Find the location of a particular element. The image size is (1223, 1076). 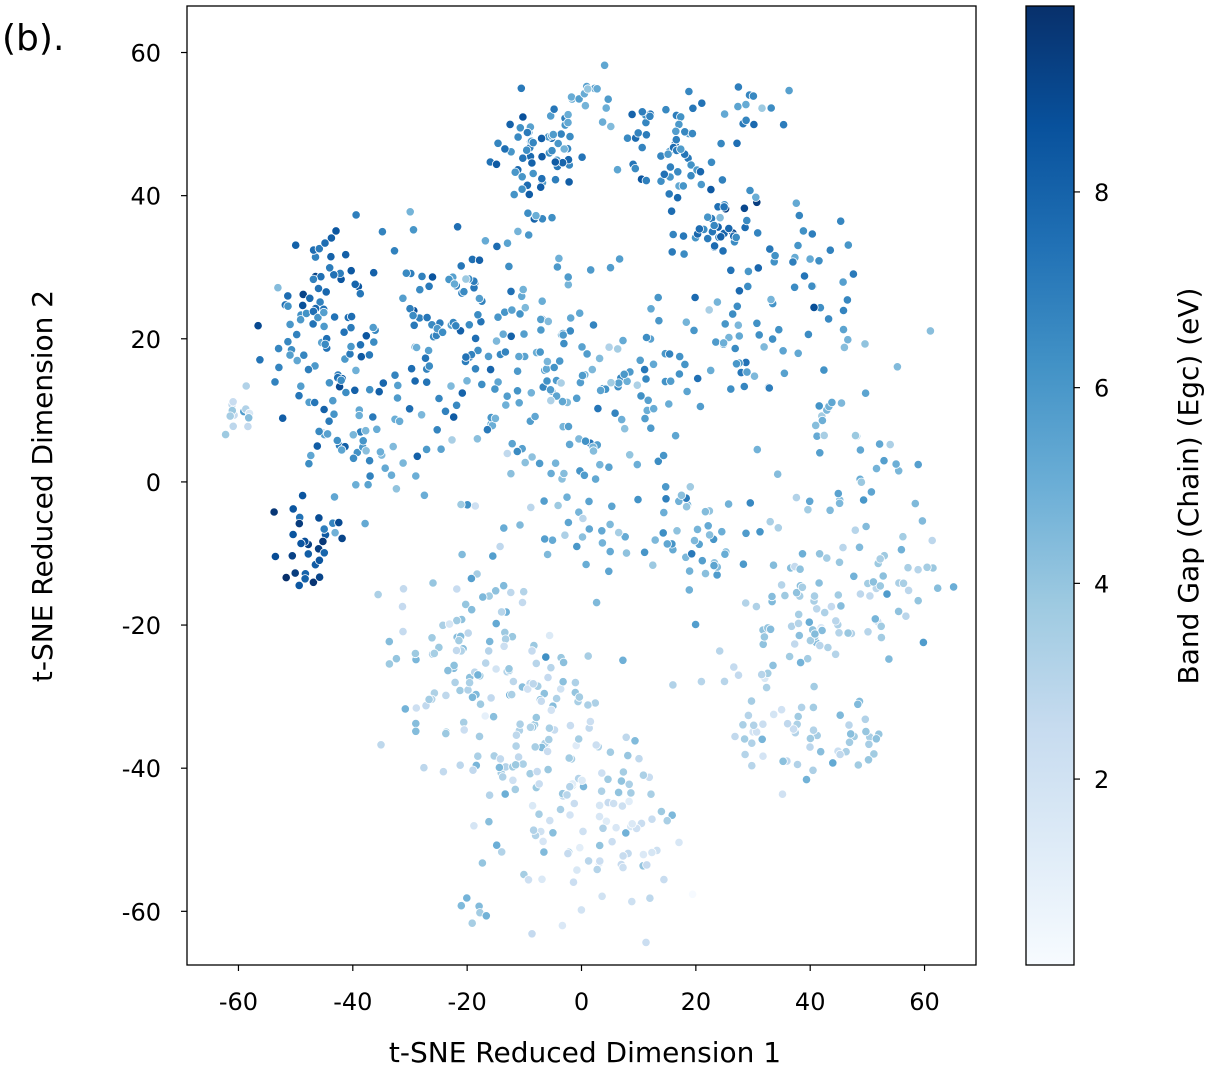

x-tick-label: 0 is located at coordinates (581, 1002).